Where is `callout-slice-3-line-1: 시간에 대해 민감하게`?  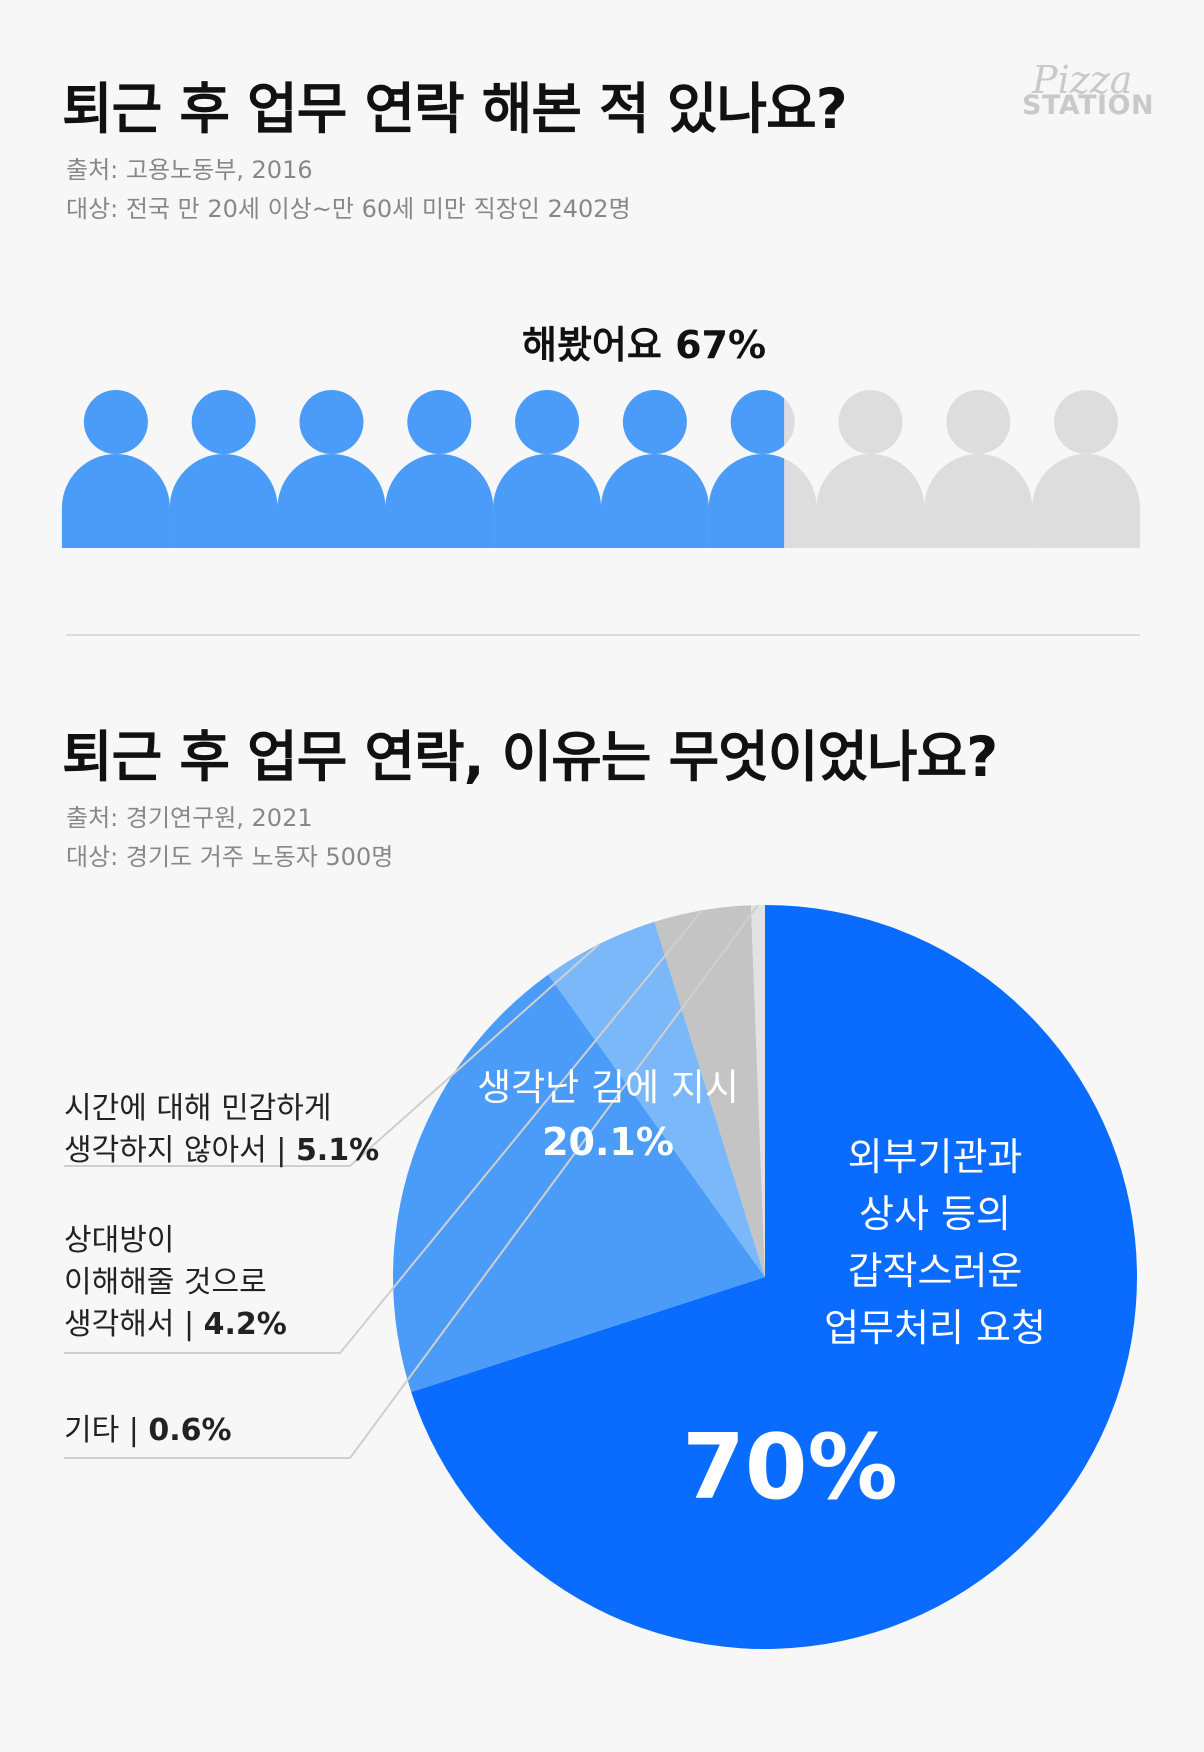 callout-slice-3-line-1: 시간에 대해 민감하게 is located at coordinates (198, 1108).